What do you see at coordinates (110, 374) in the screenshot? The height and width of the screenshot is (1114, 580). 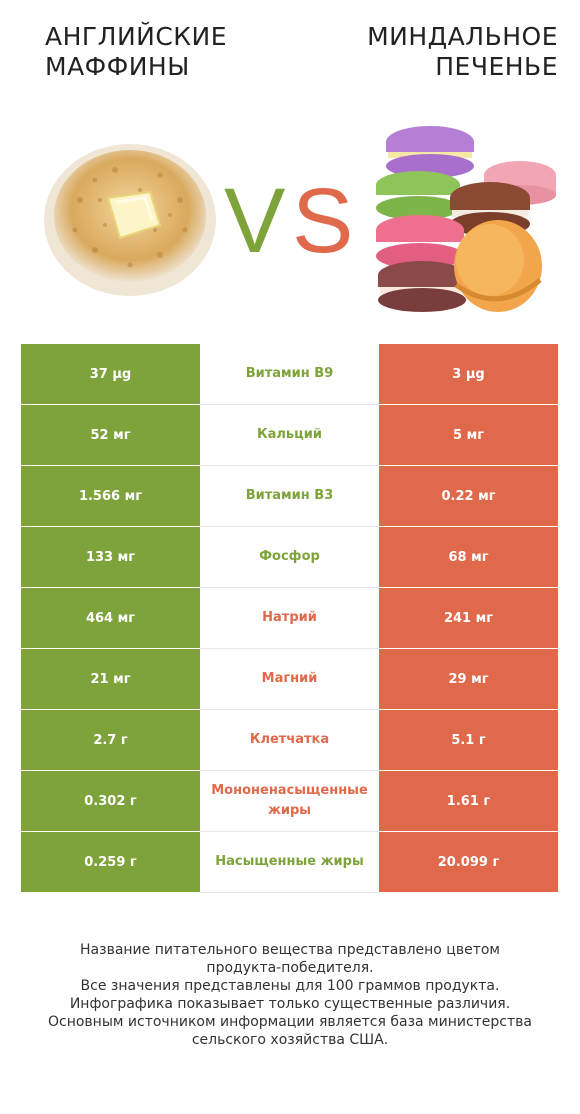 I see `left-food-value: 37 µg` at bounding box center [110, 374].